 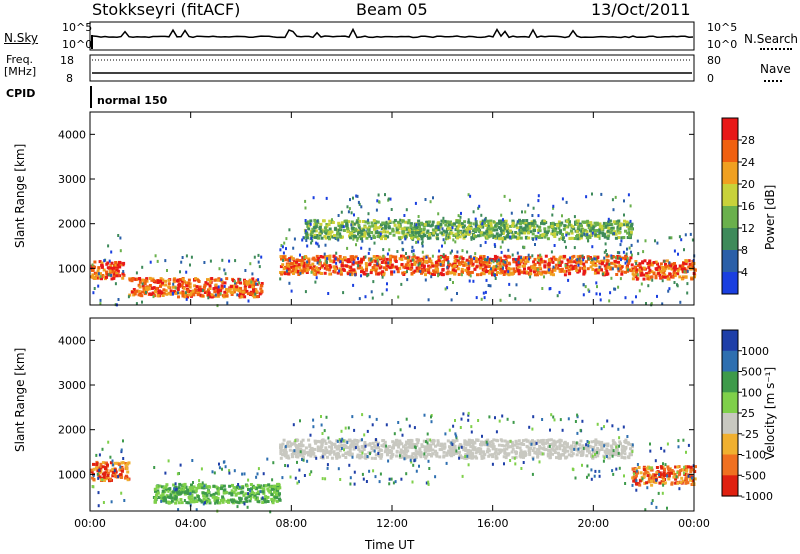 I want to click on freq-panel-frame, so click(x=392, y=68).